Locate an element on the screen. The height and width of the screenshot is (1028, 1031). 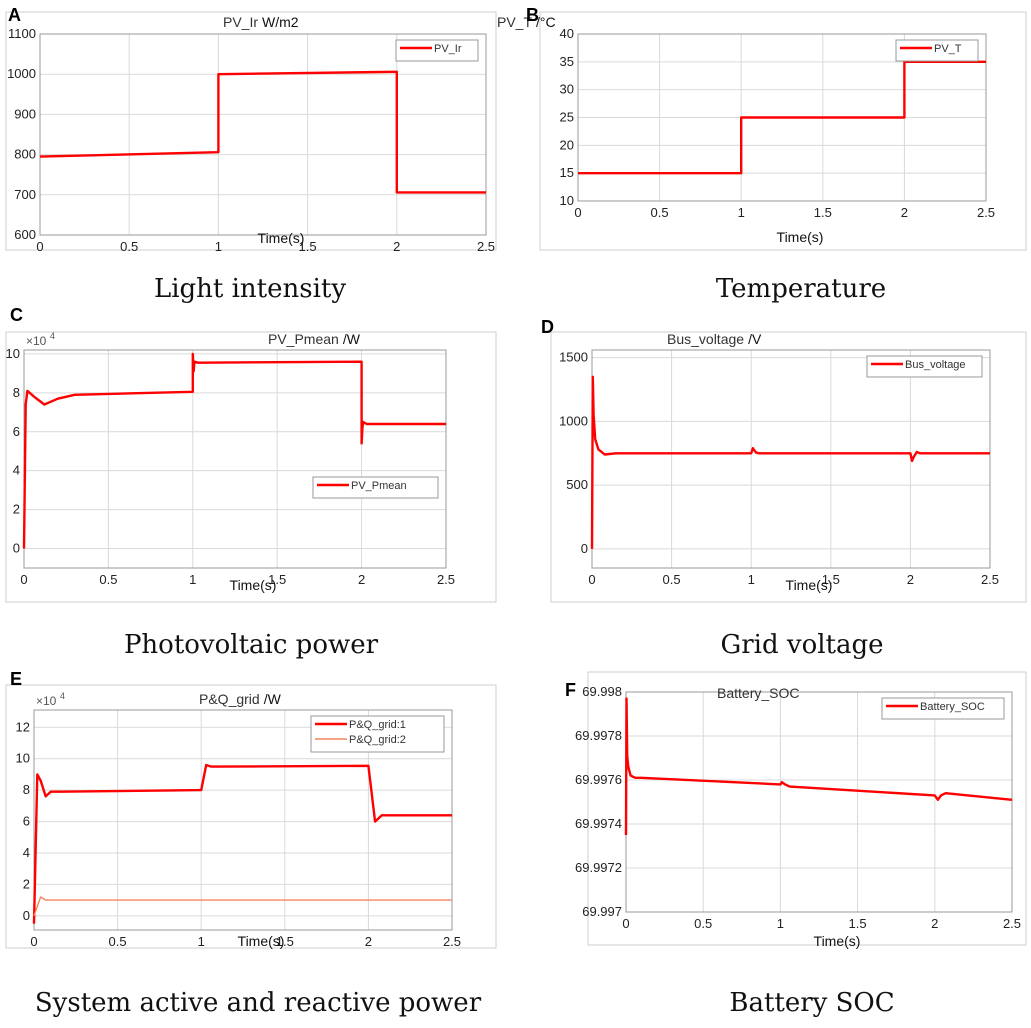
series-line-bus-voltage is located at coordinates (790, 462).